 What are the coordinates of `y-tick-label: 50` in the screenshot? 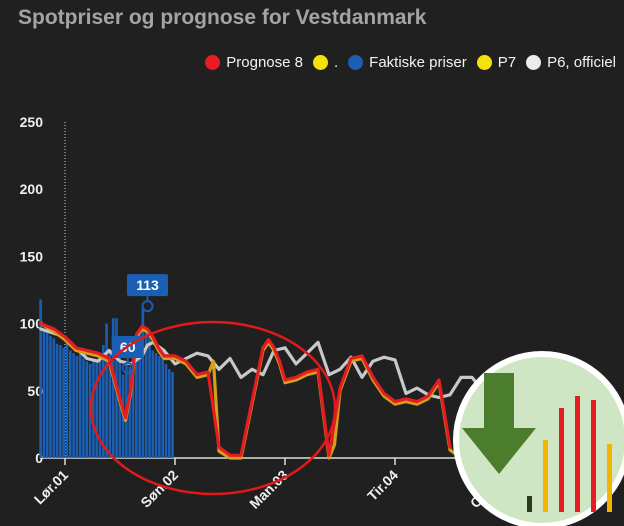 It's located at (35, 391).